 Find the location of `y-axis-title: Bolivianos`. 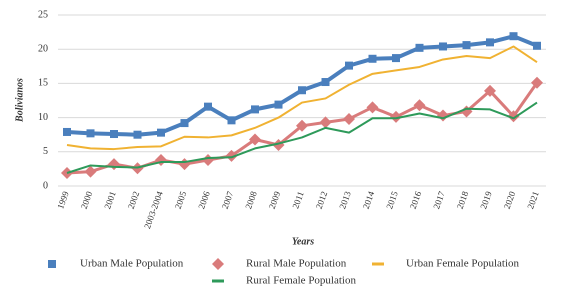

y-axis-title: Bolivianos is located at coordinates (19, 100).